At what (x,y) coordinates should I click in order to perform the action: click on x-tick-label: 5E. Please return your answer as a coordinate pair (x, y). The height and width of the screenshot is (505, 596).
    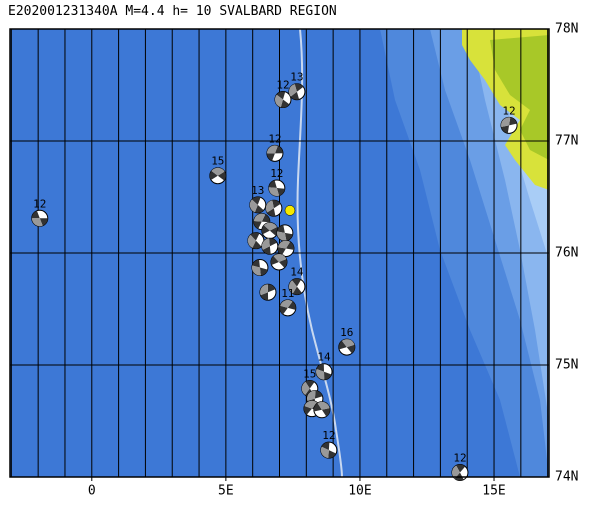
    Looking at the image, I should click on (226, 491).